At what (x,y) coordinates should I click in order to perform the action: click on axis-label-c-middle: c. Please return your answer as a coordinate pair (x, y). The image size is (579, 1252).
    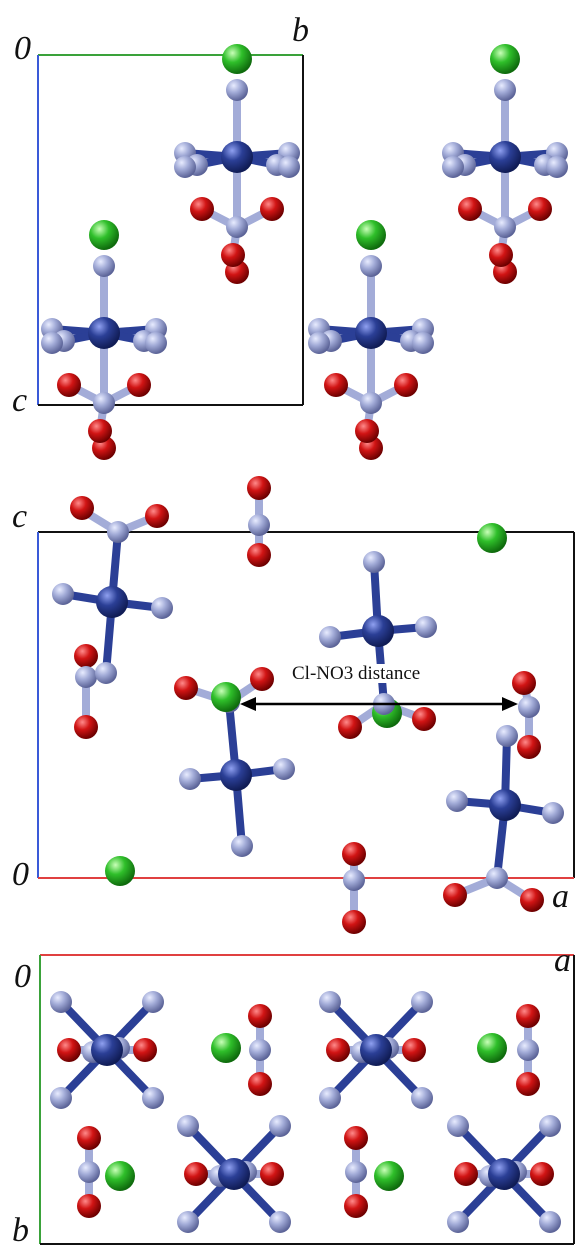
    Looking at the image, I should click on (20, 516).